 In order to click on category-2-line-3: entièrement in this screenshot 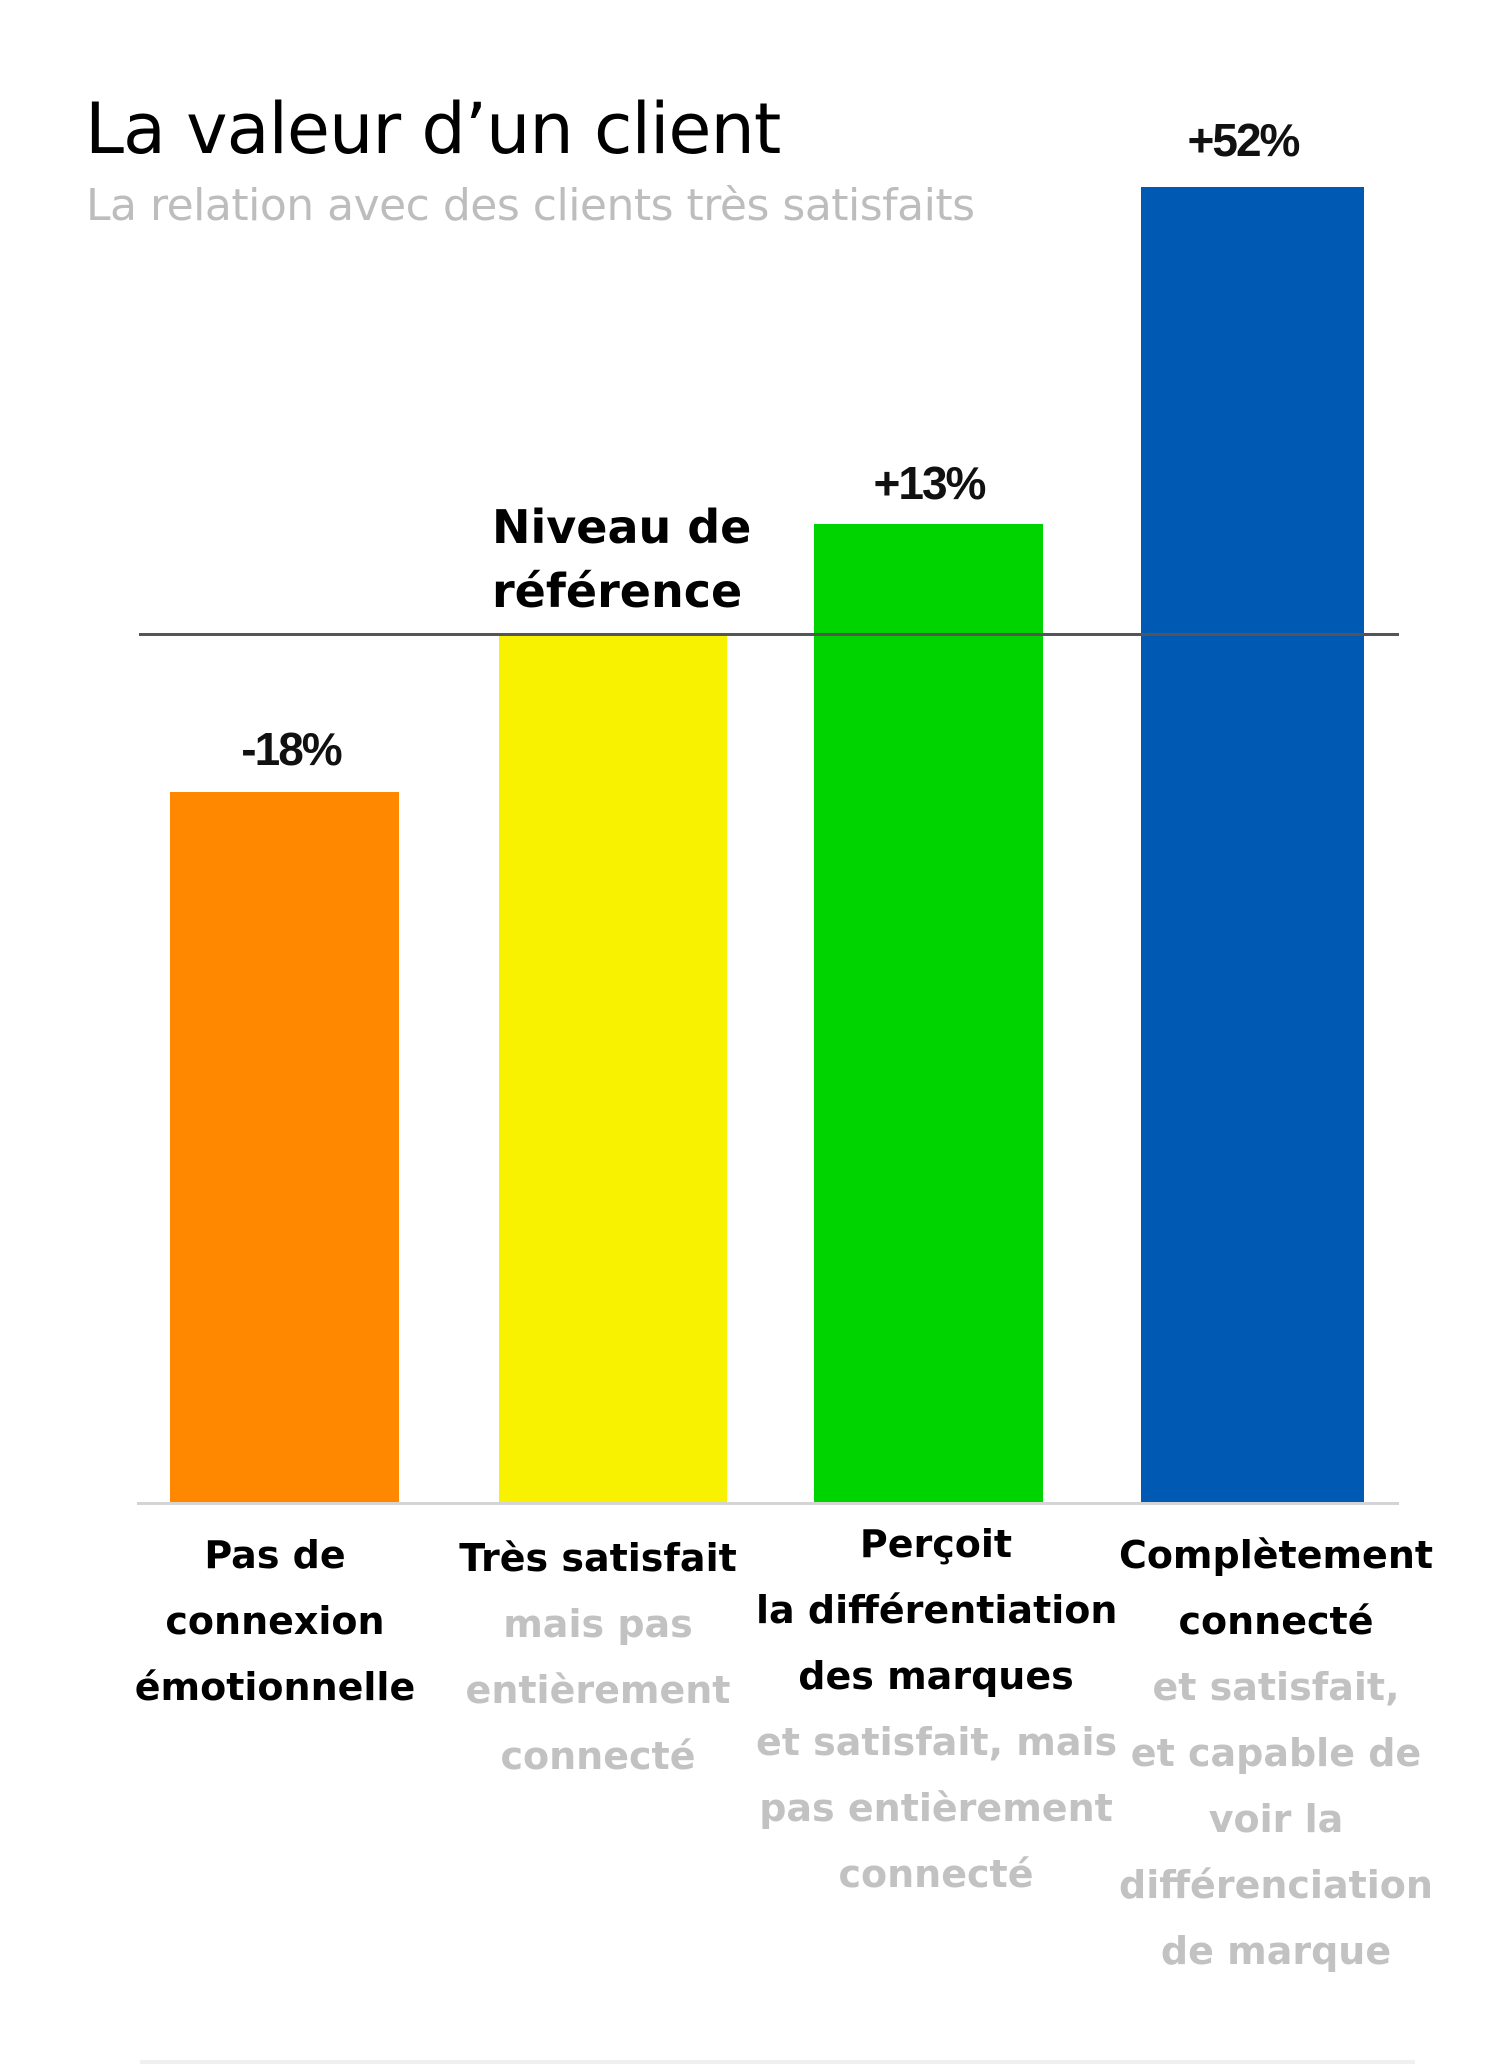, I will do `click(598, 1690)`.